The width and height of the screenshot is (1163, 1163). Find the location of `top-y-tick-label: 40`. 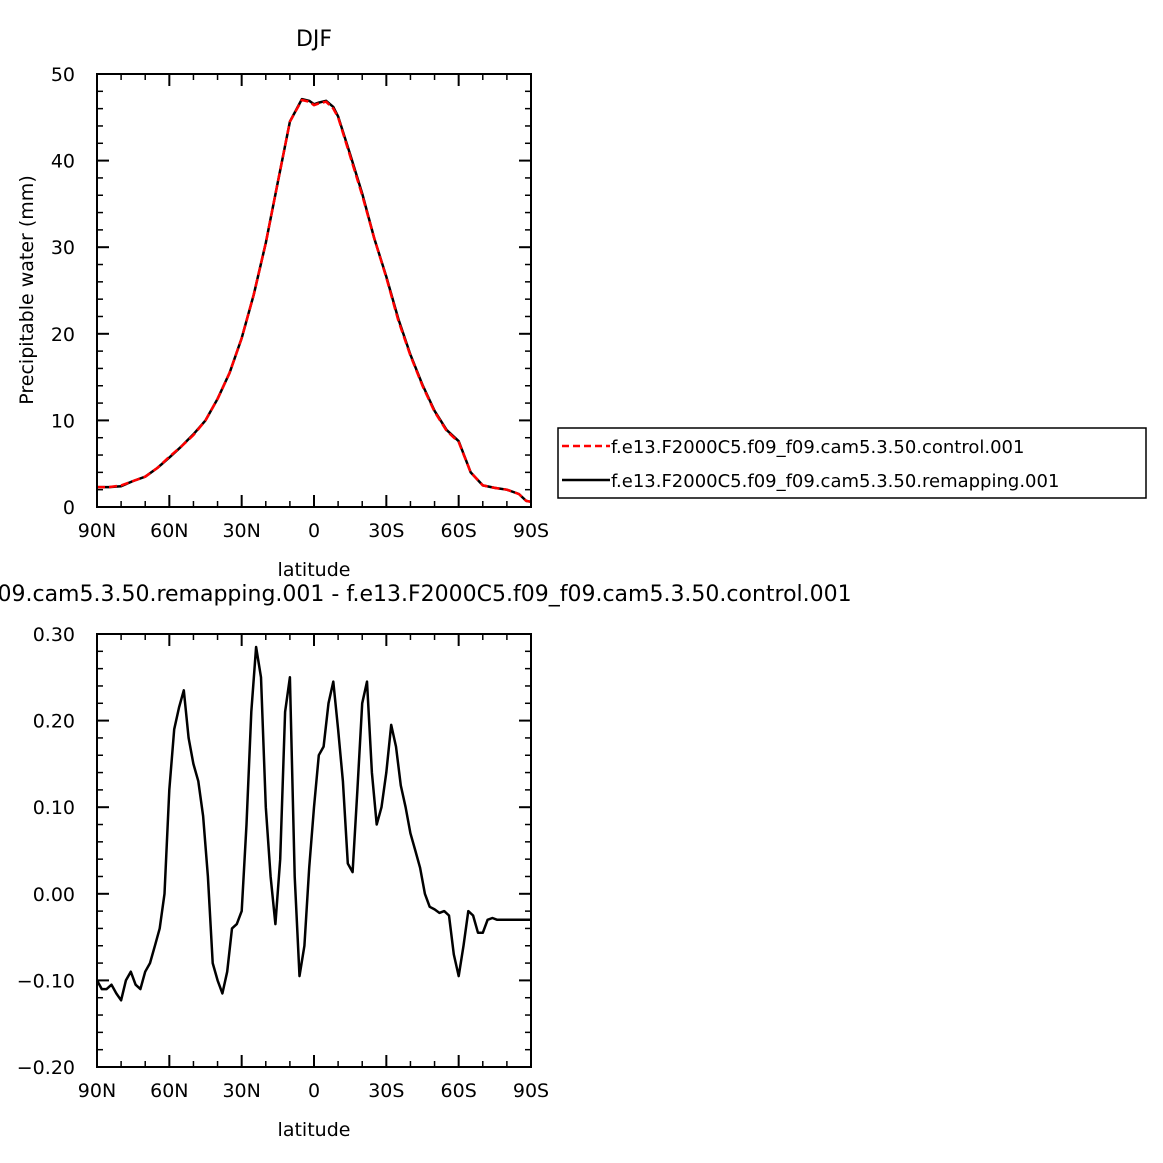

top-y-tick-label: 40 is located at coordinates (63, 162).